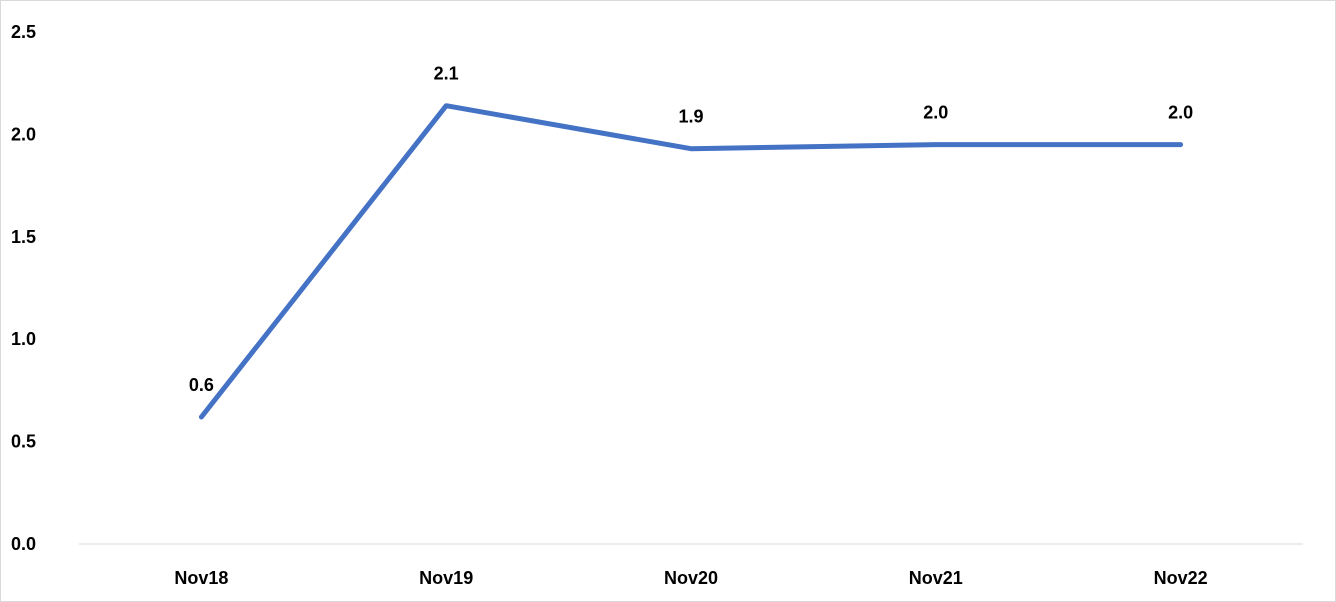 Image resolution: width=1336 pixels, height=602 pixels. What do you see at coordinates (23, 442) in the screenshot?
I see `y-tick-label: 0.5` at bounding box center [23, 442].